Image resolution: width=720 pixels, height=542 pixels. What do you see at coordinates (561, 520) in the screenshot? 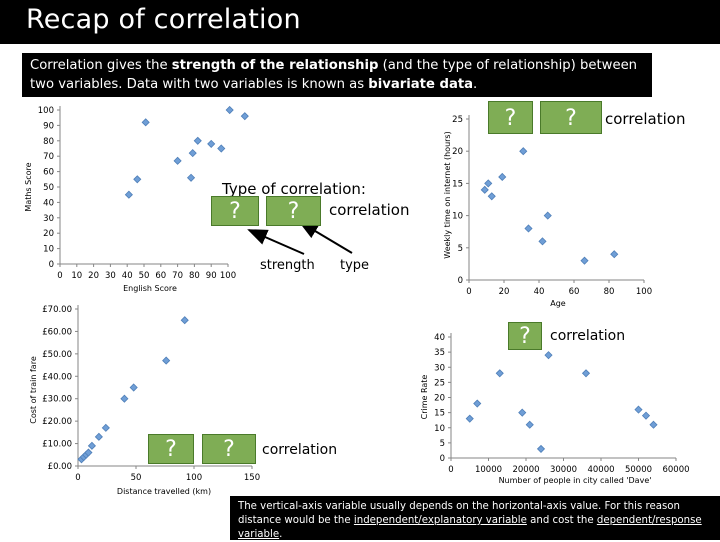
I see `footer-part: and cost the` at bounding box center [561, 520].